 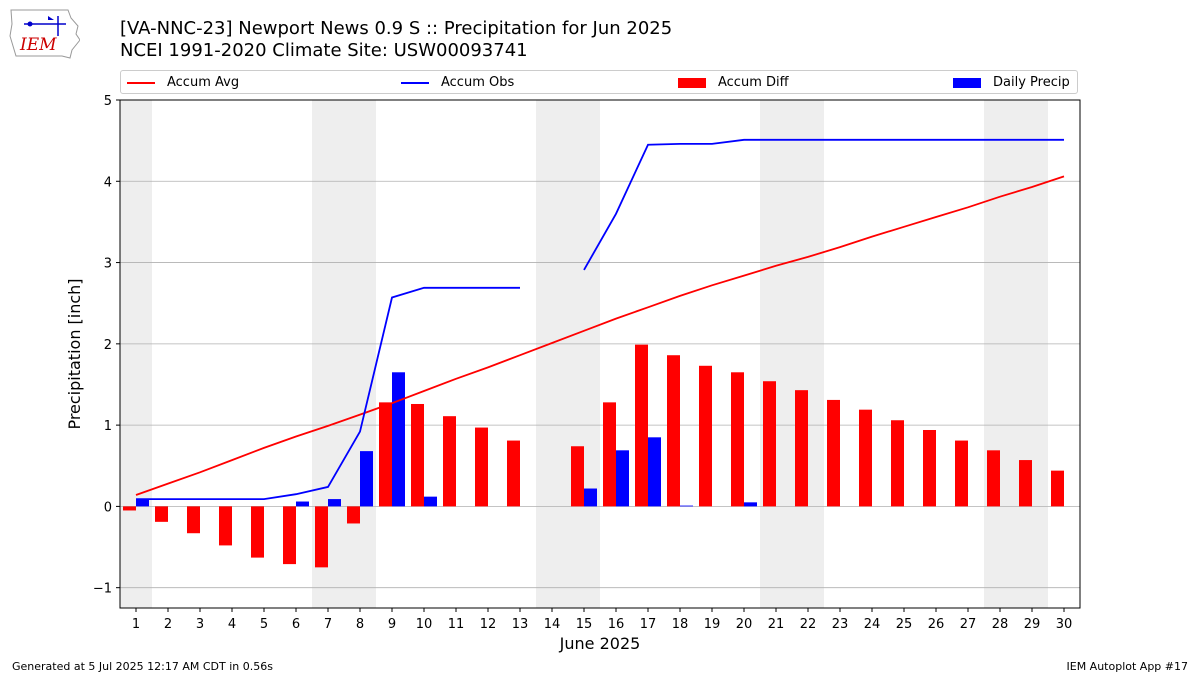 What do you see at coordinates (936, 624) in the screenshot?
I see `x-tick-label: 26` at bounding box center [936, 624].